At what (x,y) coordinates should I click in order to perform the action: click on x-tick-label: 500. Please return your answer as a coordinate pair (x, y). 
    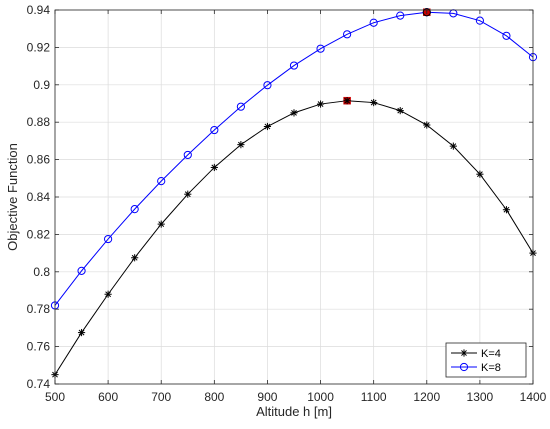
    Looking at the image, I should click on (55, 397).